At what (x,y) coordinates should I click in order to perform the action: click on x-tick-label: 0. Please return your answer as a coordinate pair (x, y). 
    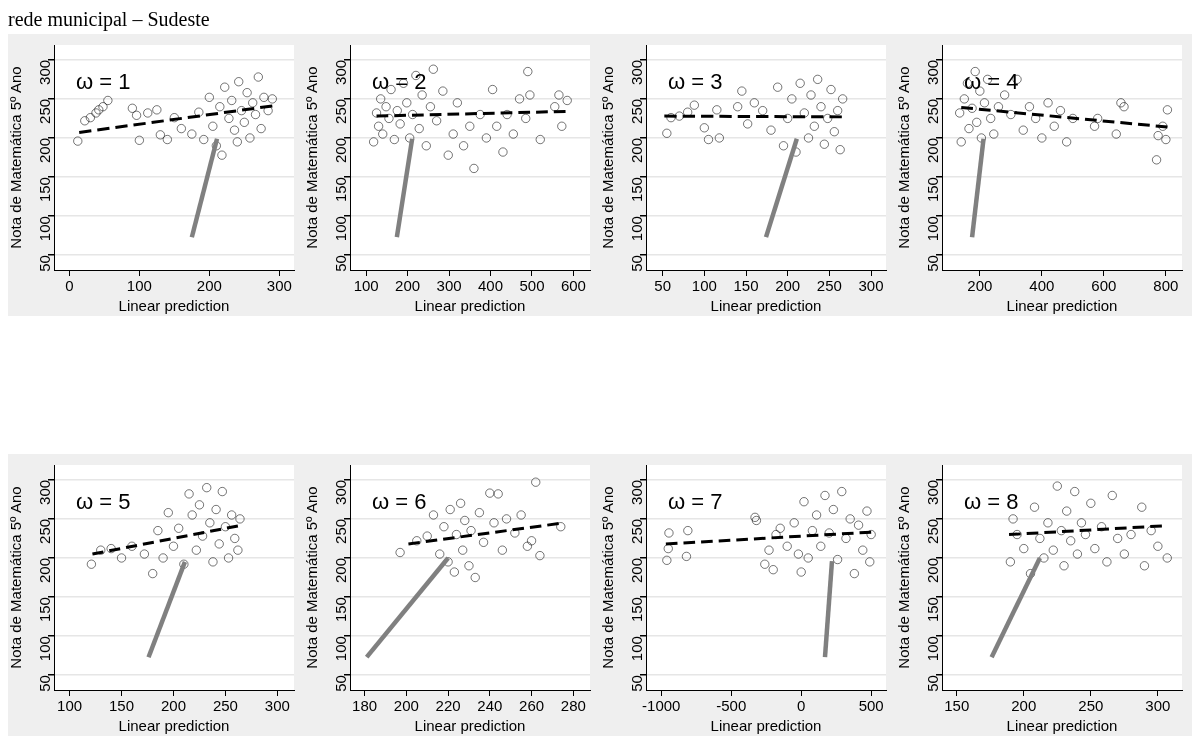
    Looking at the image, I should click on (801, 706).